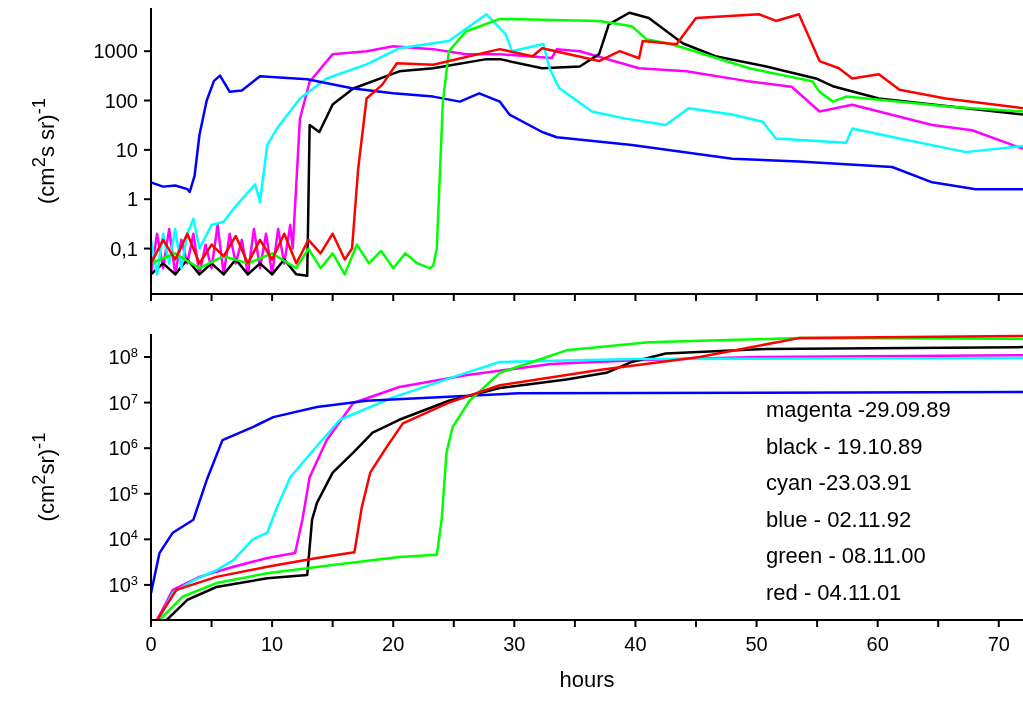 This screenshot has height=710, width=1023. I want to click on y-tick-label: 10$^{3}$, so click(123, 584).